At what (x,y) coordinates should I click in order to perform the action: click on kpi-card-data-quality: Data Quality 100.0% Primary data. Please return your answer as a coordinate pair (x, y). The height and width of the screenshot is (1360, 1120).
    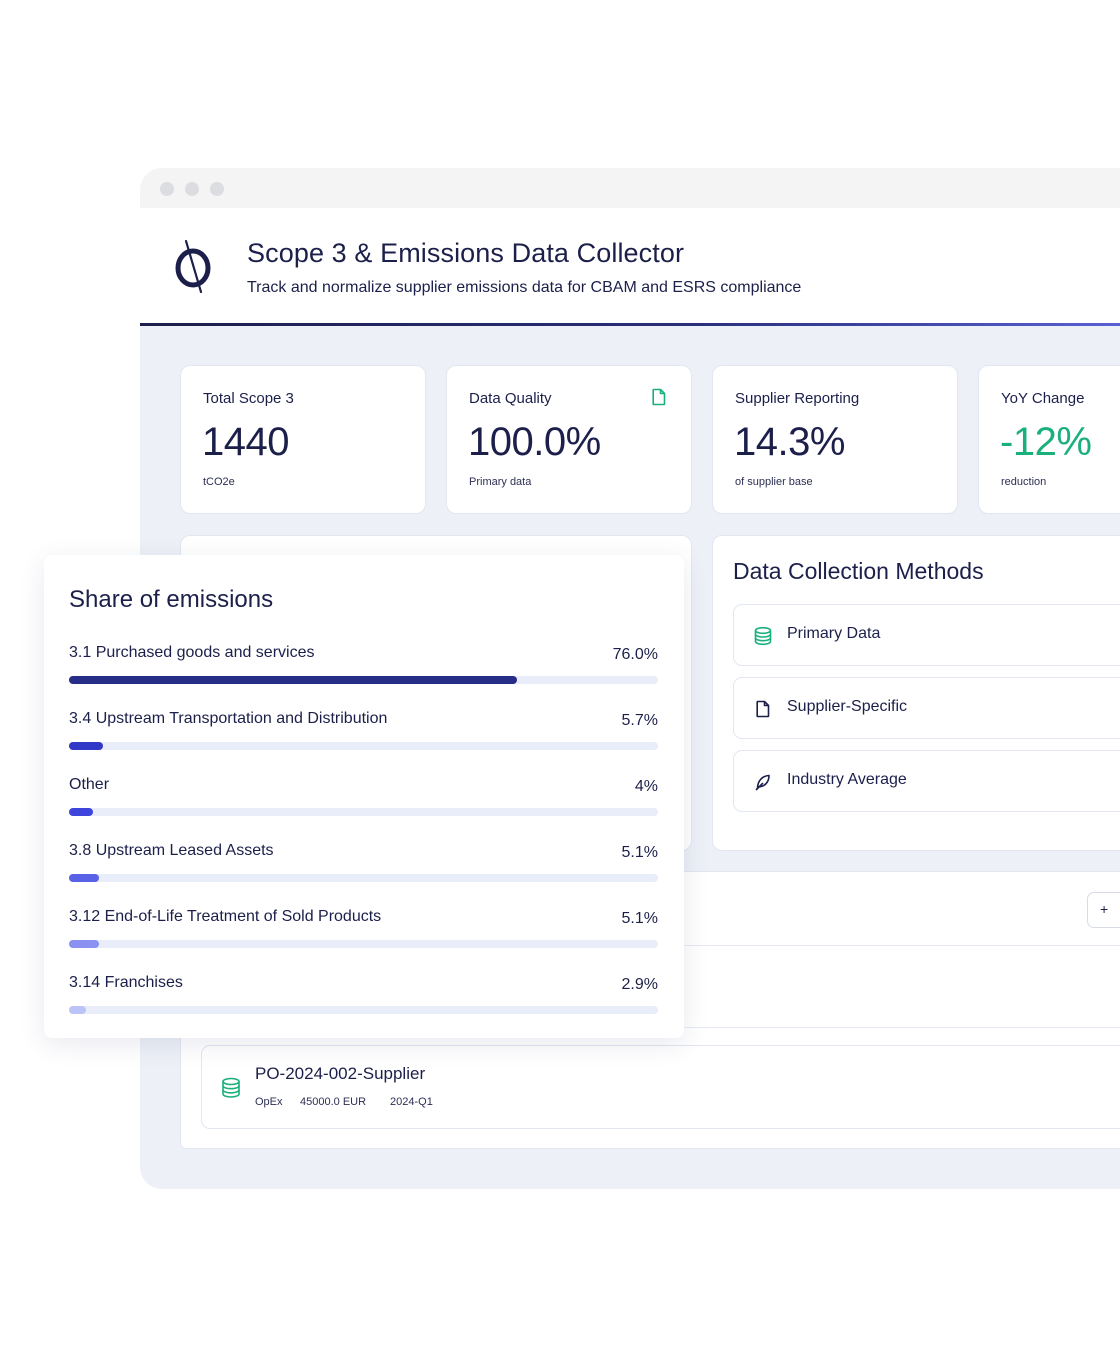
    Looking at the image, I should click on (569, 439).